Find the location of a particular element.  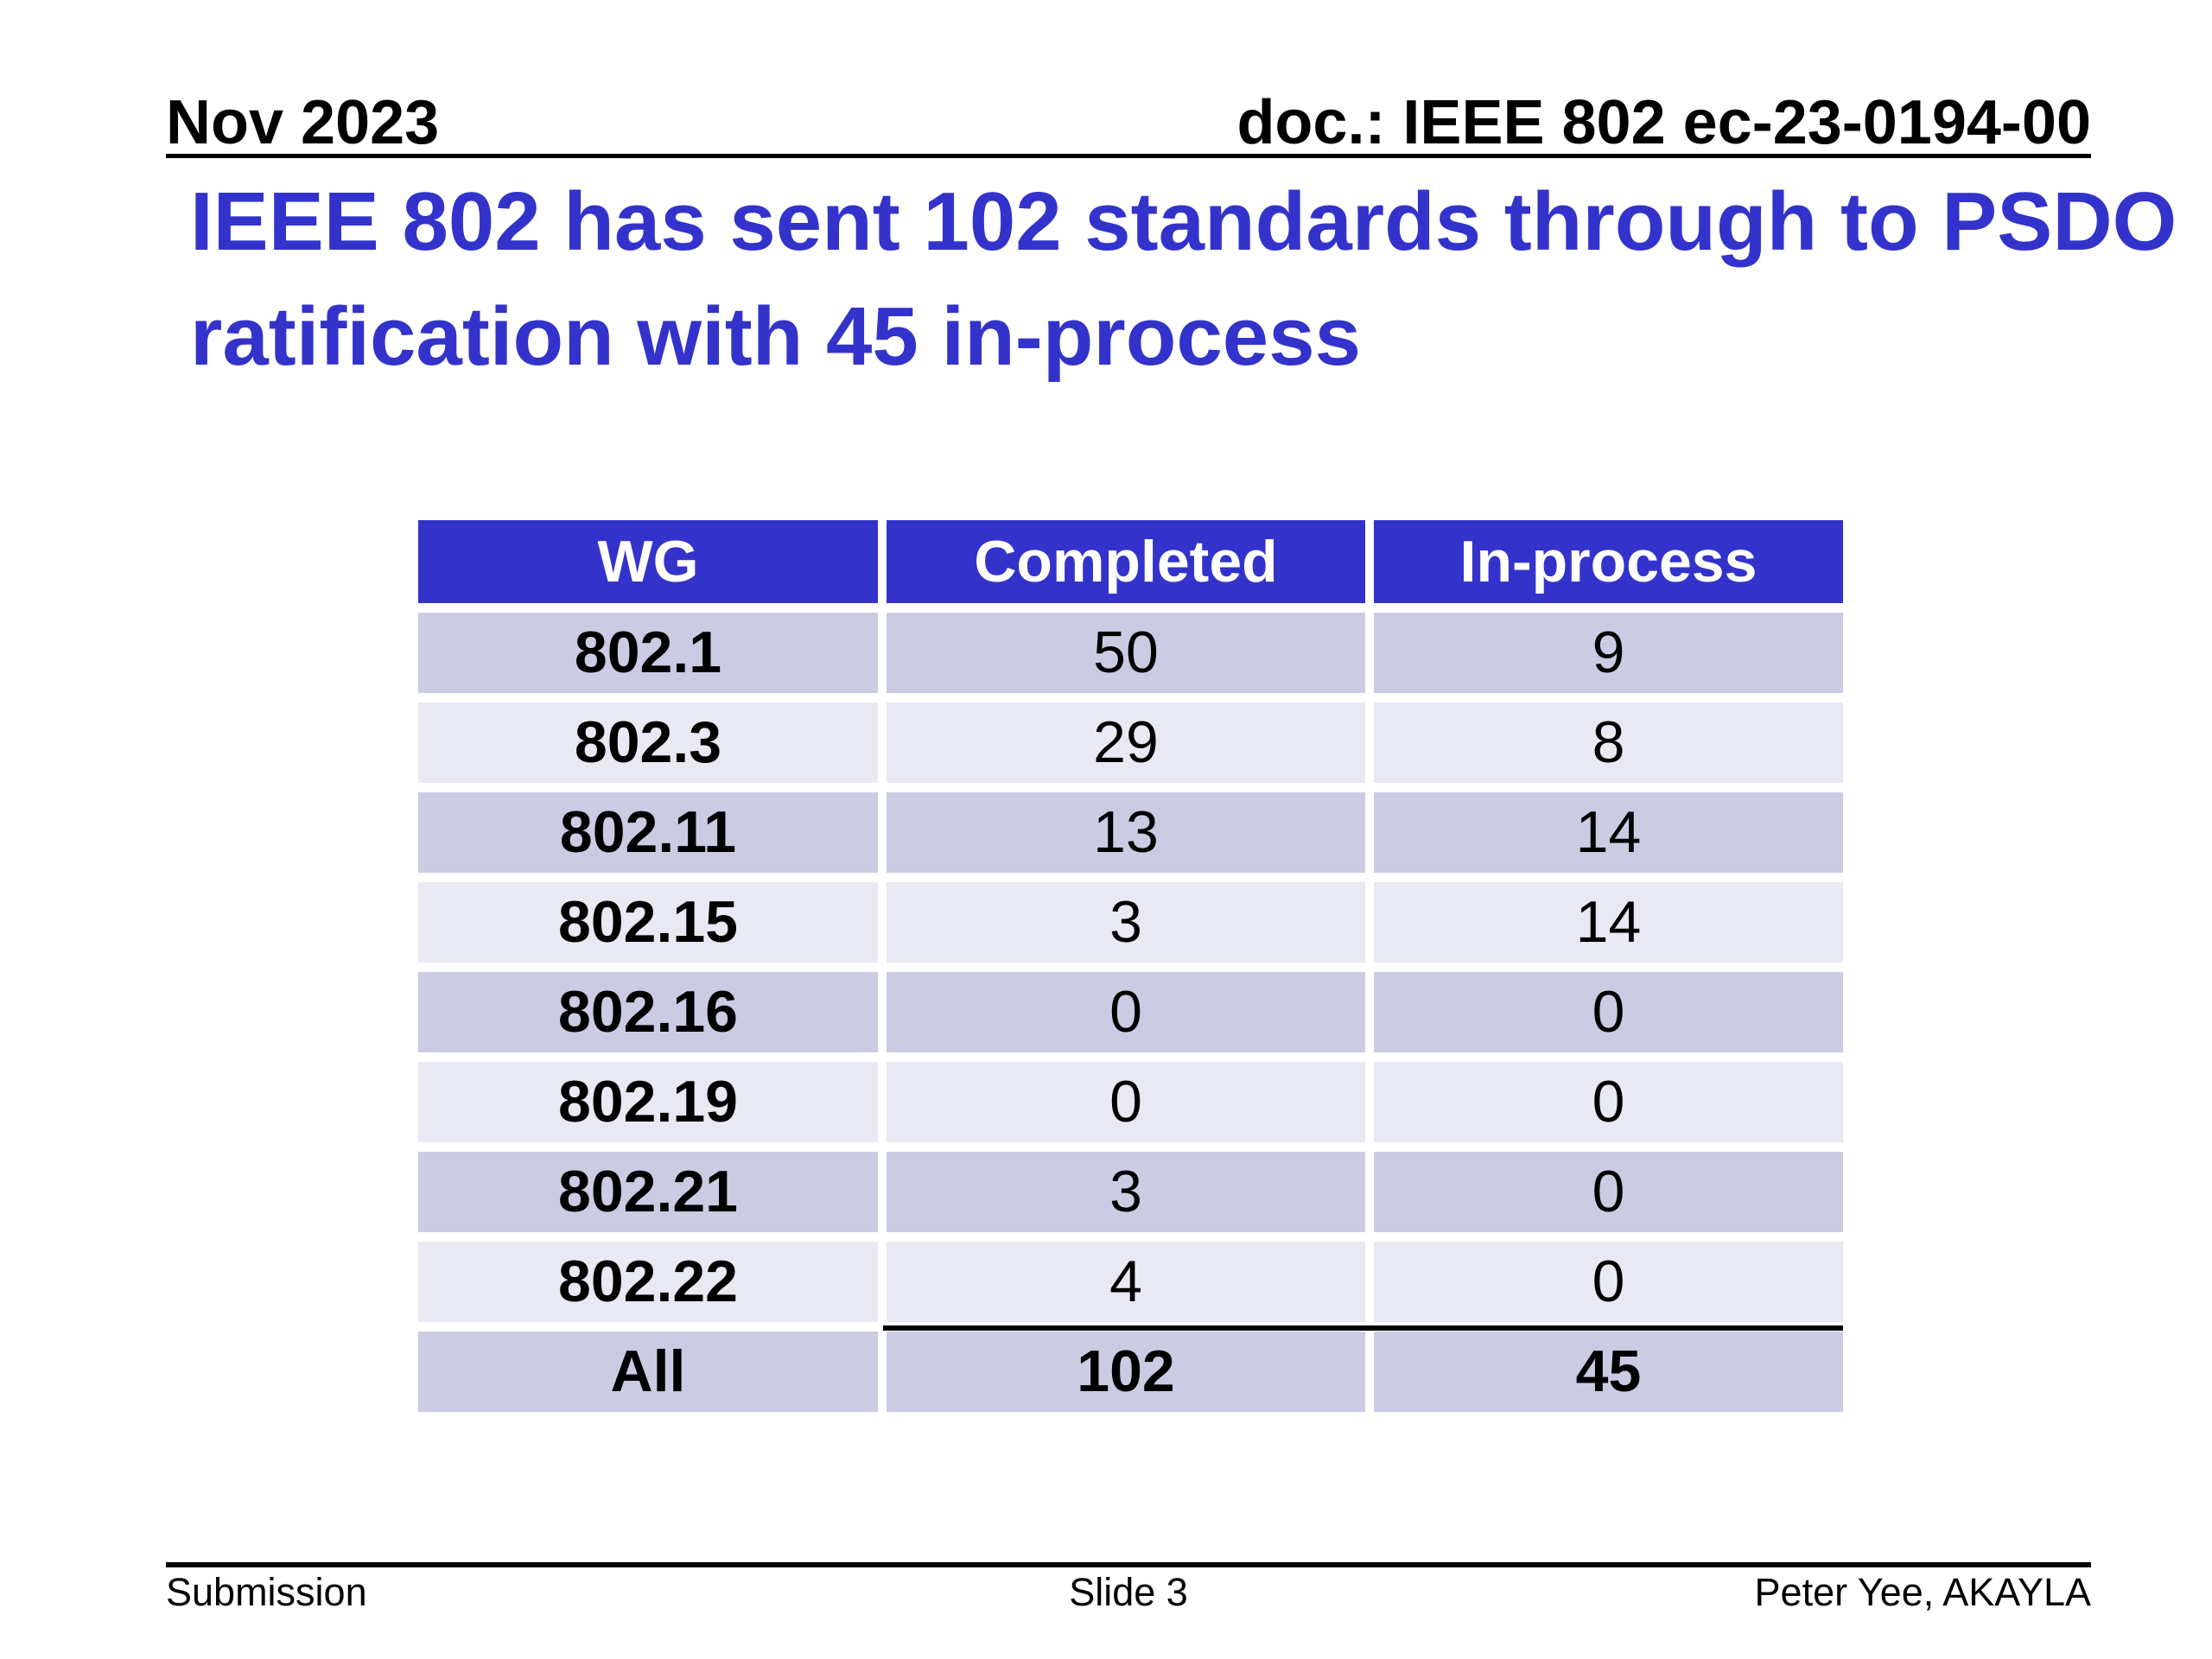

table-cell-wg: 802.19 is located at coordinates (648, 1102).